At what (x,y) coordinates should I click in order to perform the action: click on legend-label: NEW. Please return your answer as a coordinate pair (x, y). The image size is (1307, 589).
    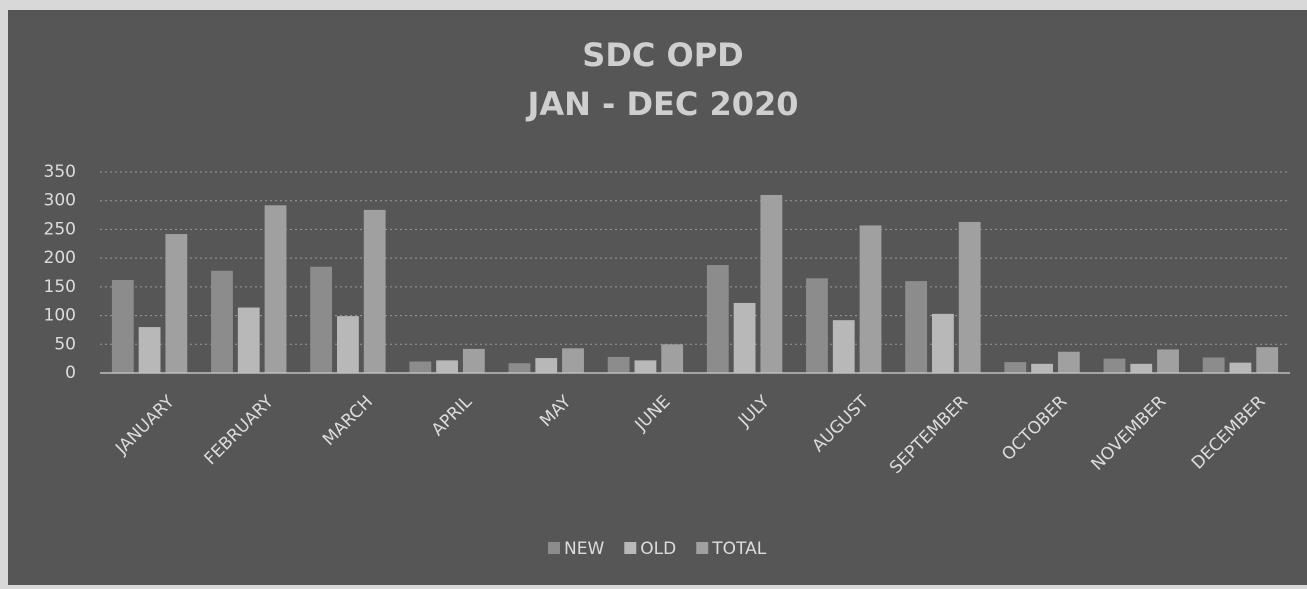
    Looking at the image, I should click on (584, 549).